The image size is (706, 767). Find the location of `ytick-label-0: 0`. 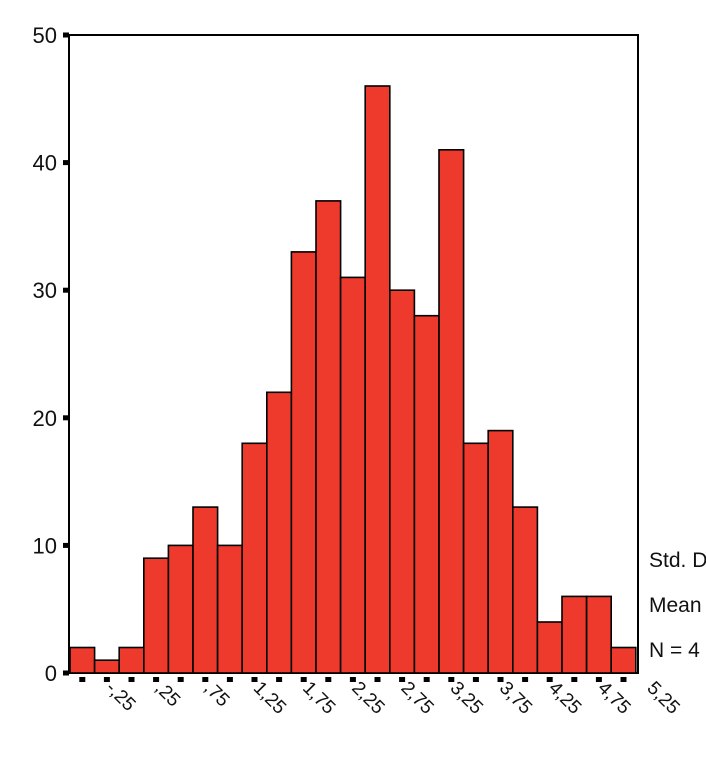

ytick-label-0: 0 is located at coordinates (51, 673).